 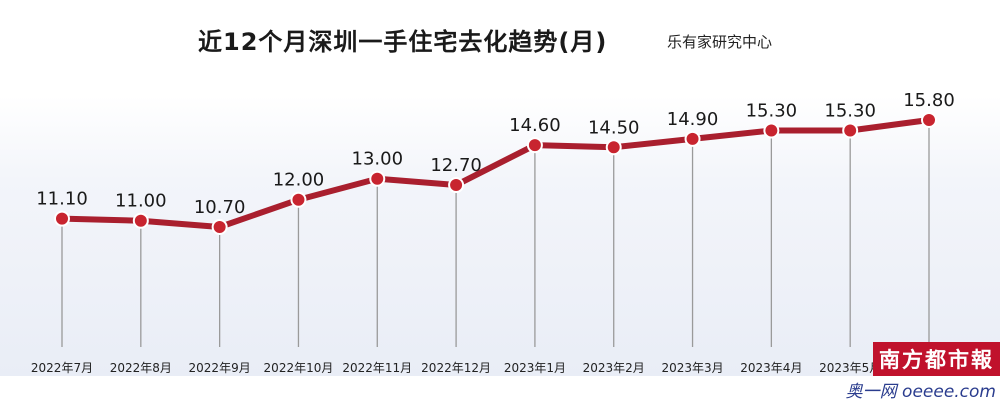 What do you see at coordinates (377, 368) in the screenshot?
I see `x-tick-label: 2022年11月` at bounding box center [377, 368].